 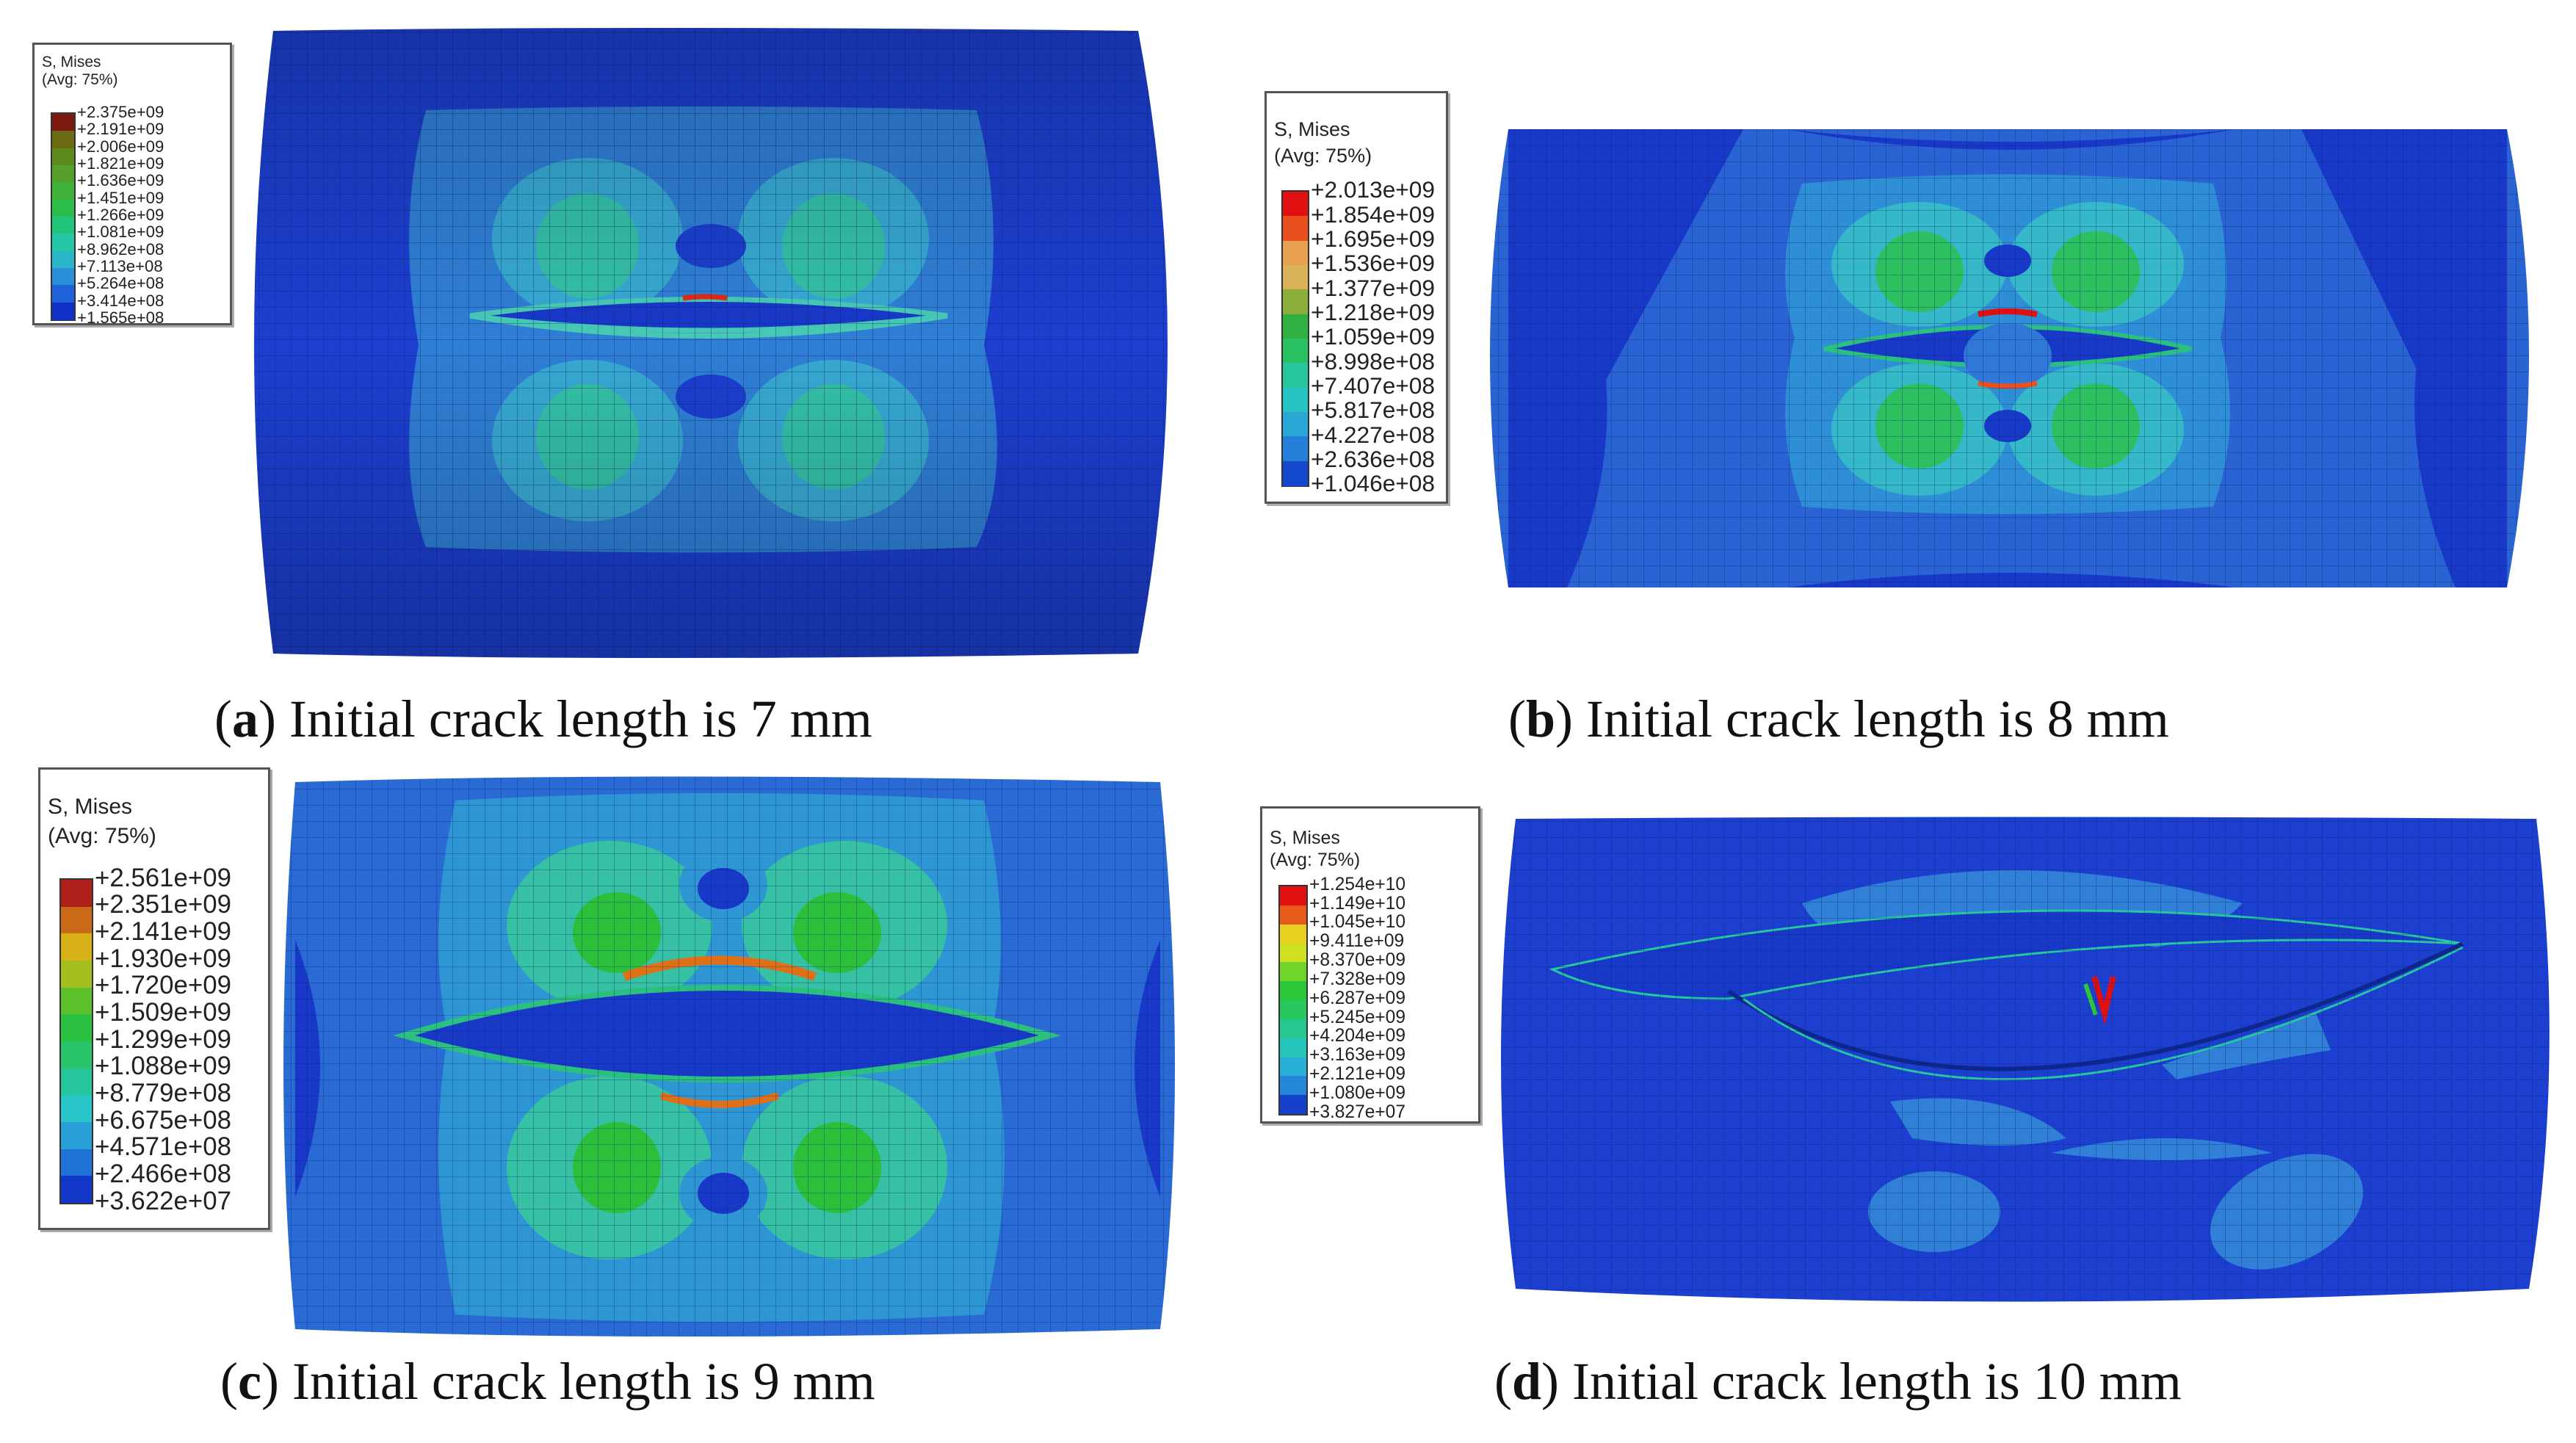 I want to click on legend-value: +1.149e+10, so click(x=1357, y=903).